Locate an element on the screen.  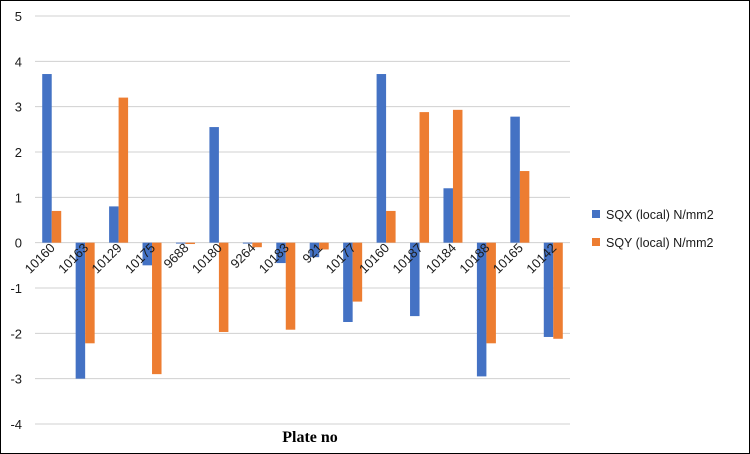
legend-label: SQY (local) N/mm2 is located at coordinates (659, 243).